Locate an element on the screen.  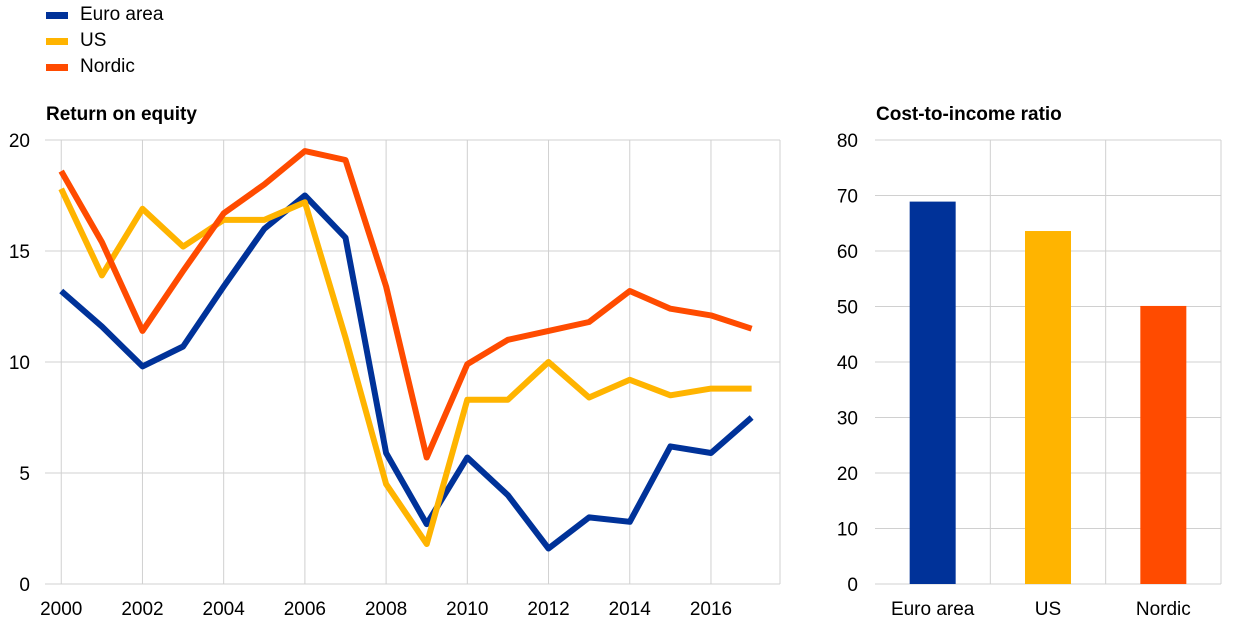
y-tick-label: 70 is located at coordinates (847, 197).